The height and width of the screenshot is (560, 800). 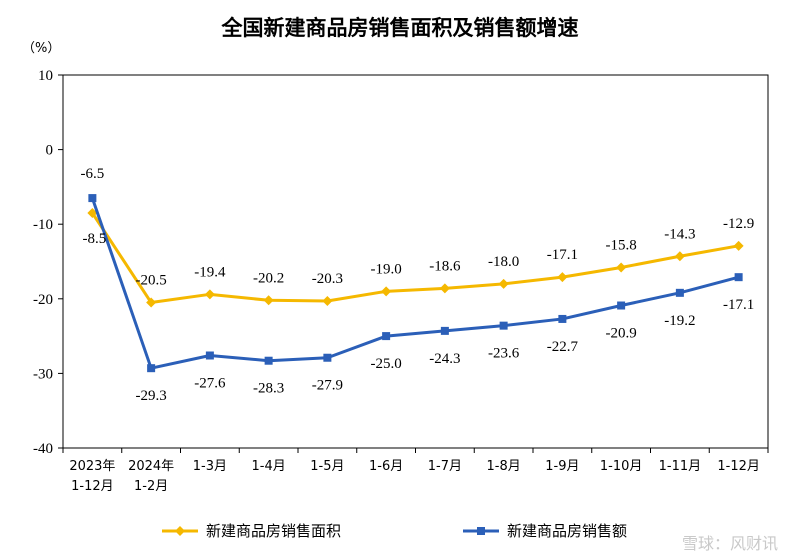 I want to click on chart-title: 全国新建商品房销售面积及销售额增速, so click(x=400, y=28).